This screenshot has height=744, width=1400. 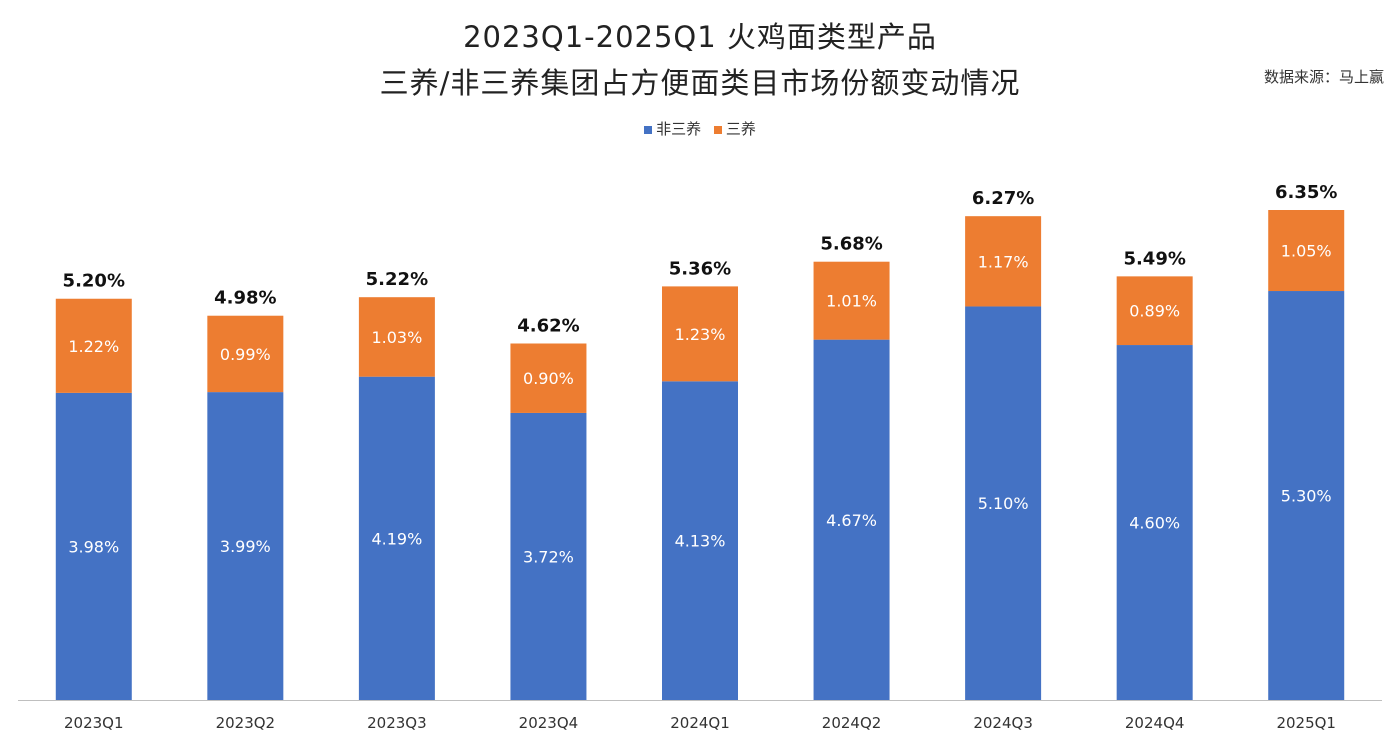 What do you see at coordinates (700, 723) in the screenshot?
I see `x-tick-label-2024Q1: 2024Q1` at bounding box center [700, 723].